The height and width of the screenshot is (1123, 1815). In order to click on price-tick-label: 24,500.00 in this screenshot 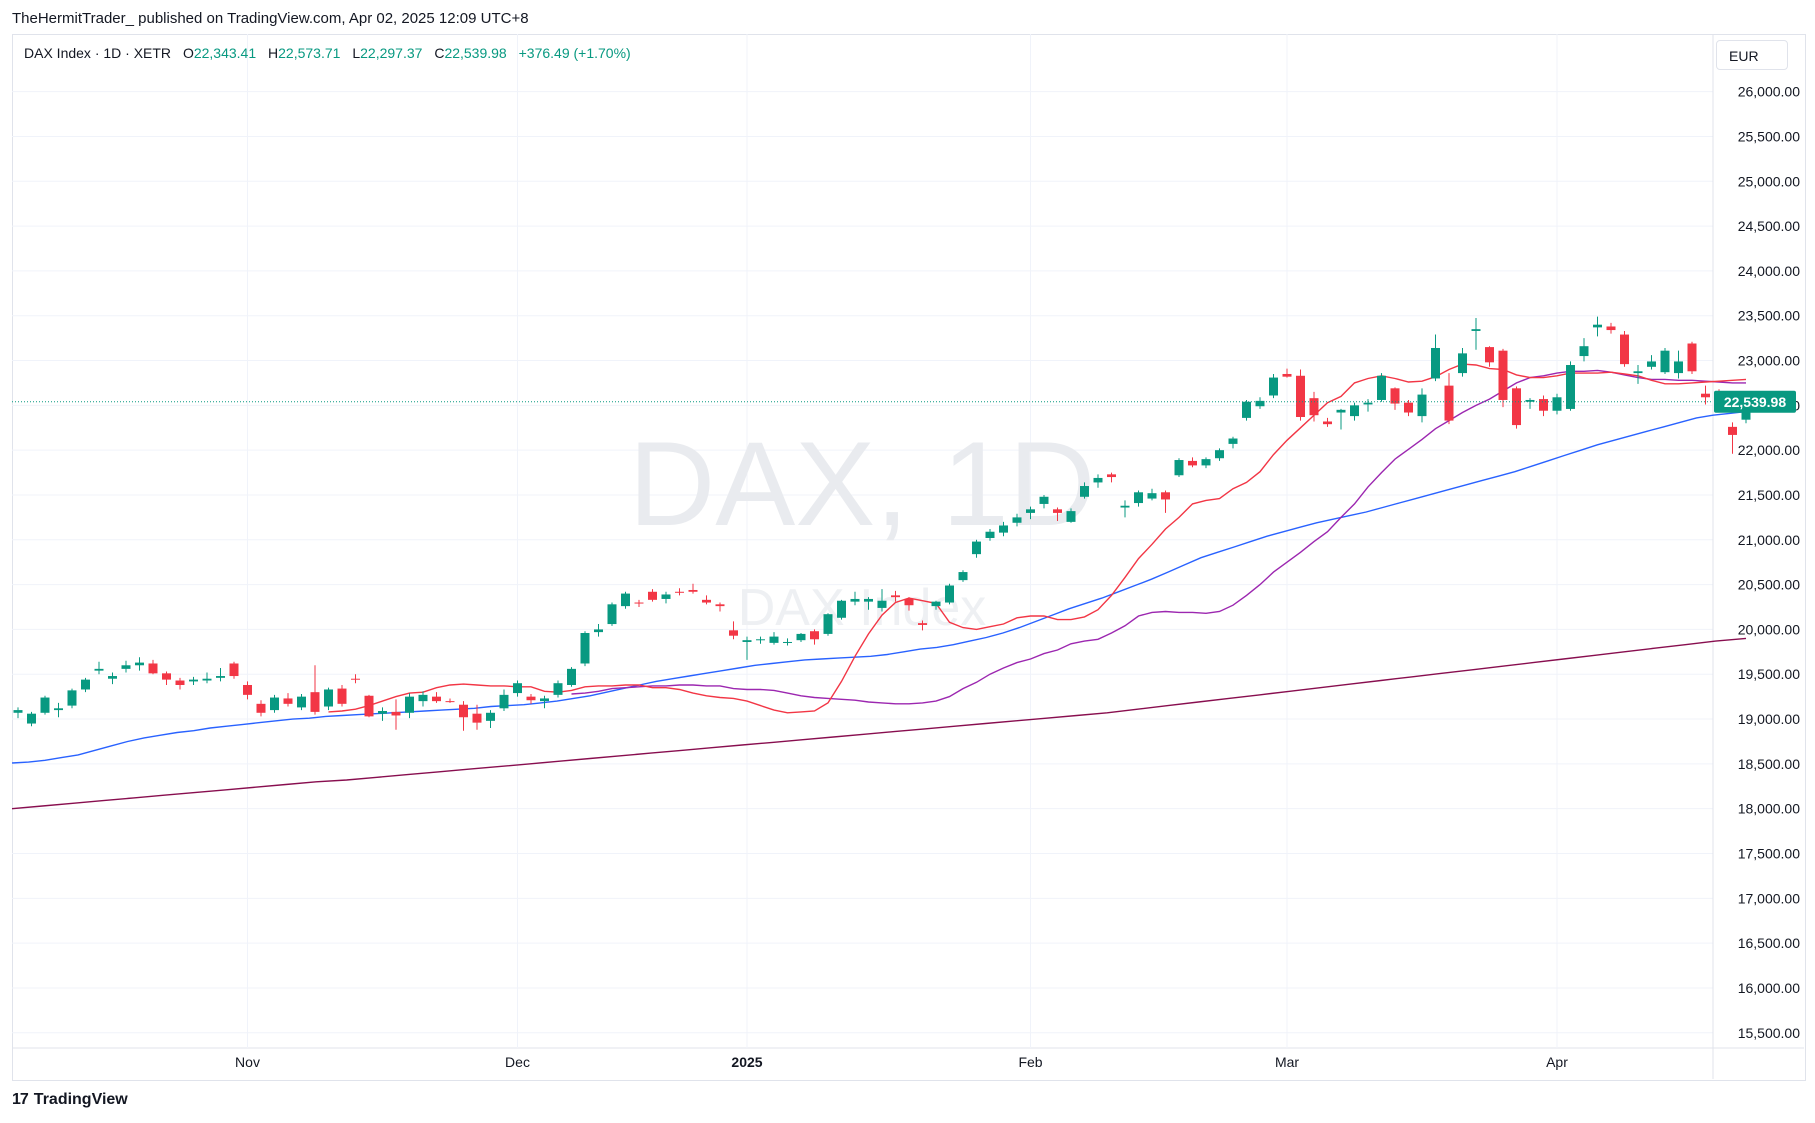, I will do `click(1769, 226)`.